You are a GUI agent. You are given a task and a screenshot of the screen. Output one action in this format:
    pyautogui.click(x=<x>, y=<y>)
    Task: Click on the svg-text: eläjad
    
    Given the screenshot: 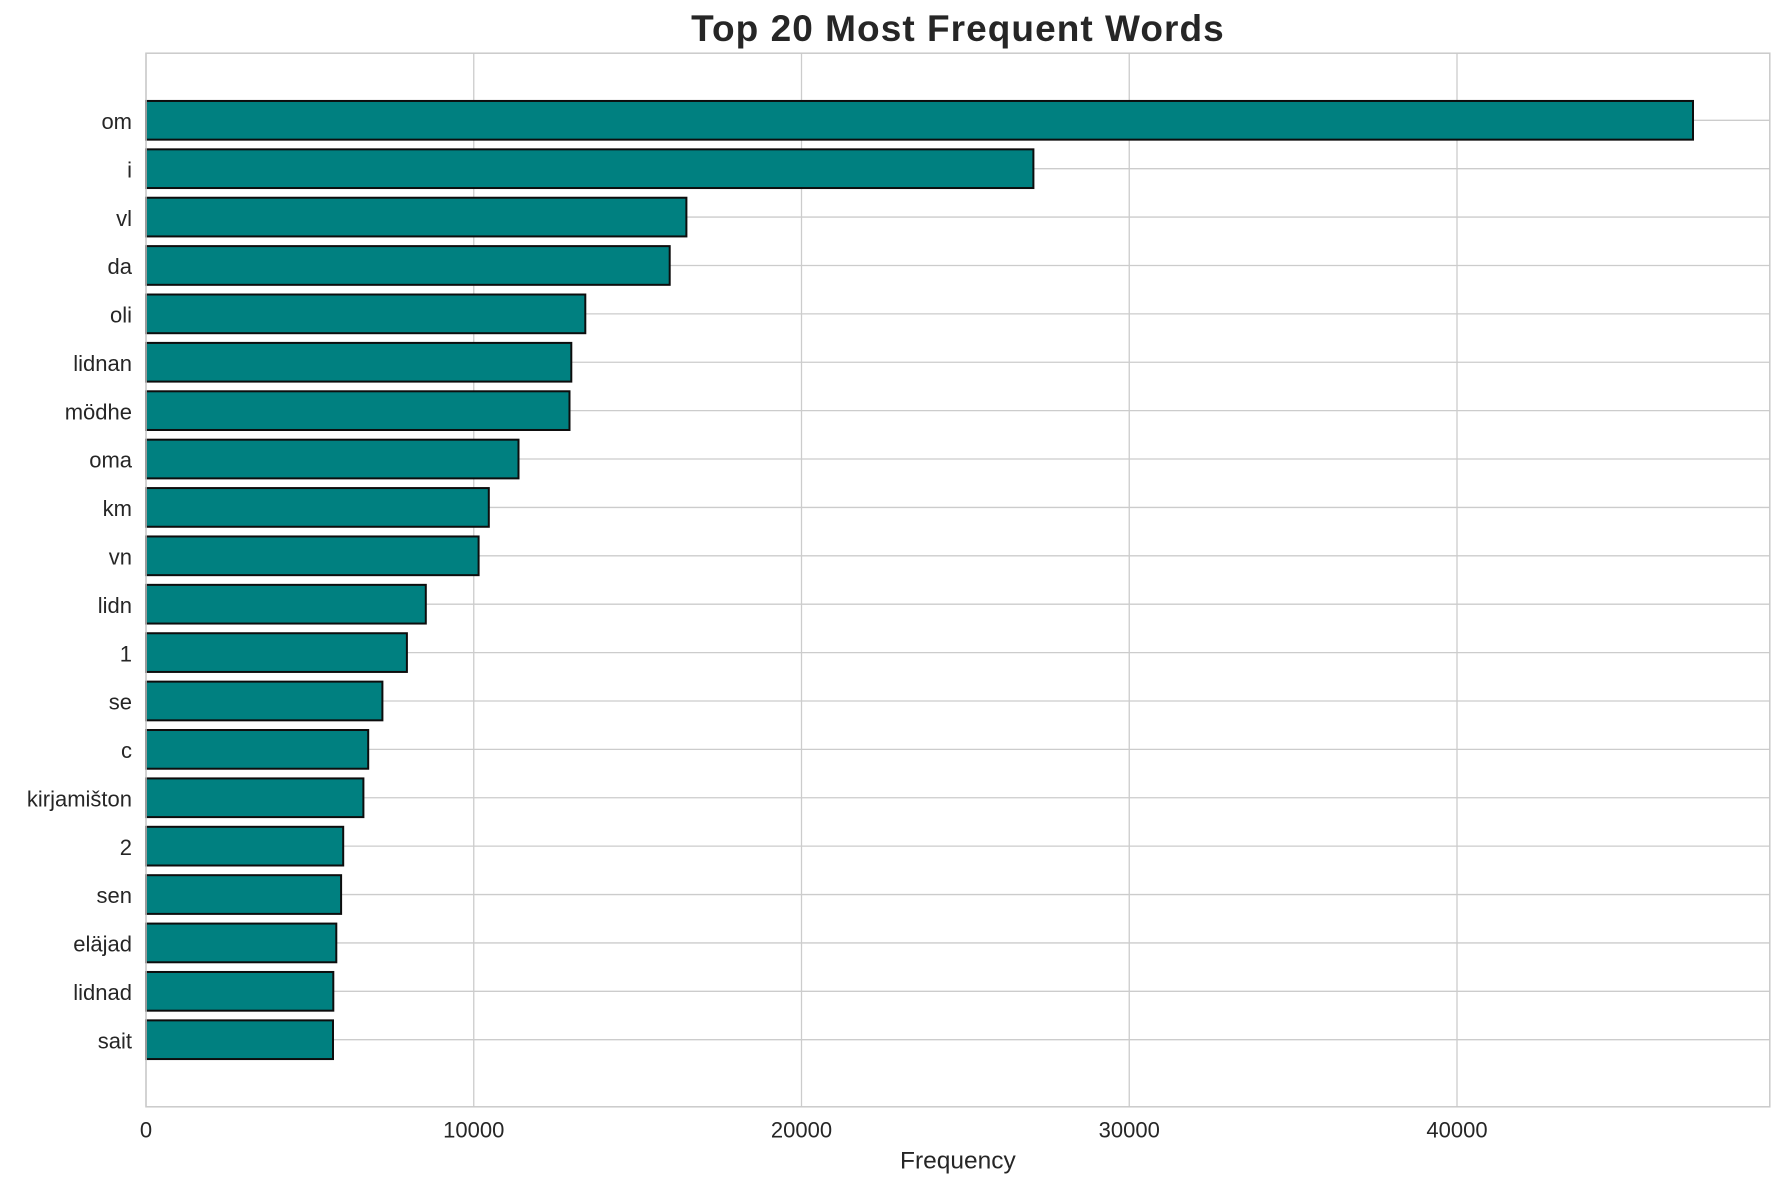 What is the action you would take?
    pyautogui.click(x=102, y=944)
    